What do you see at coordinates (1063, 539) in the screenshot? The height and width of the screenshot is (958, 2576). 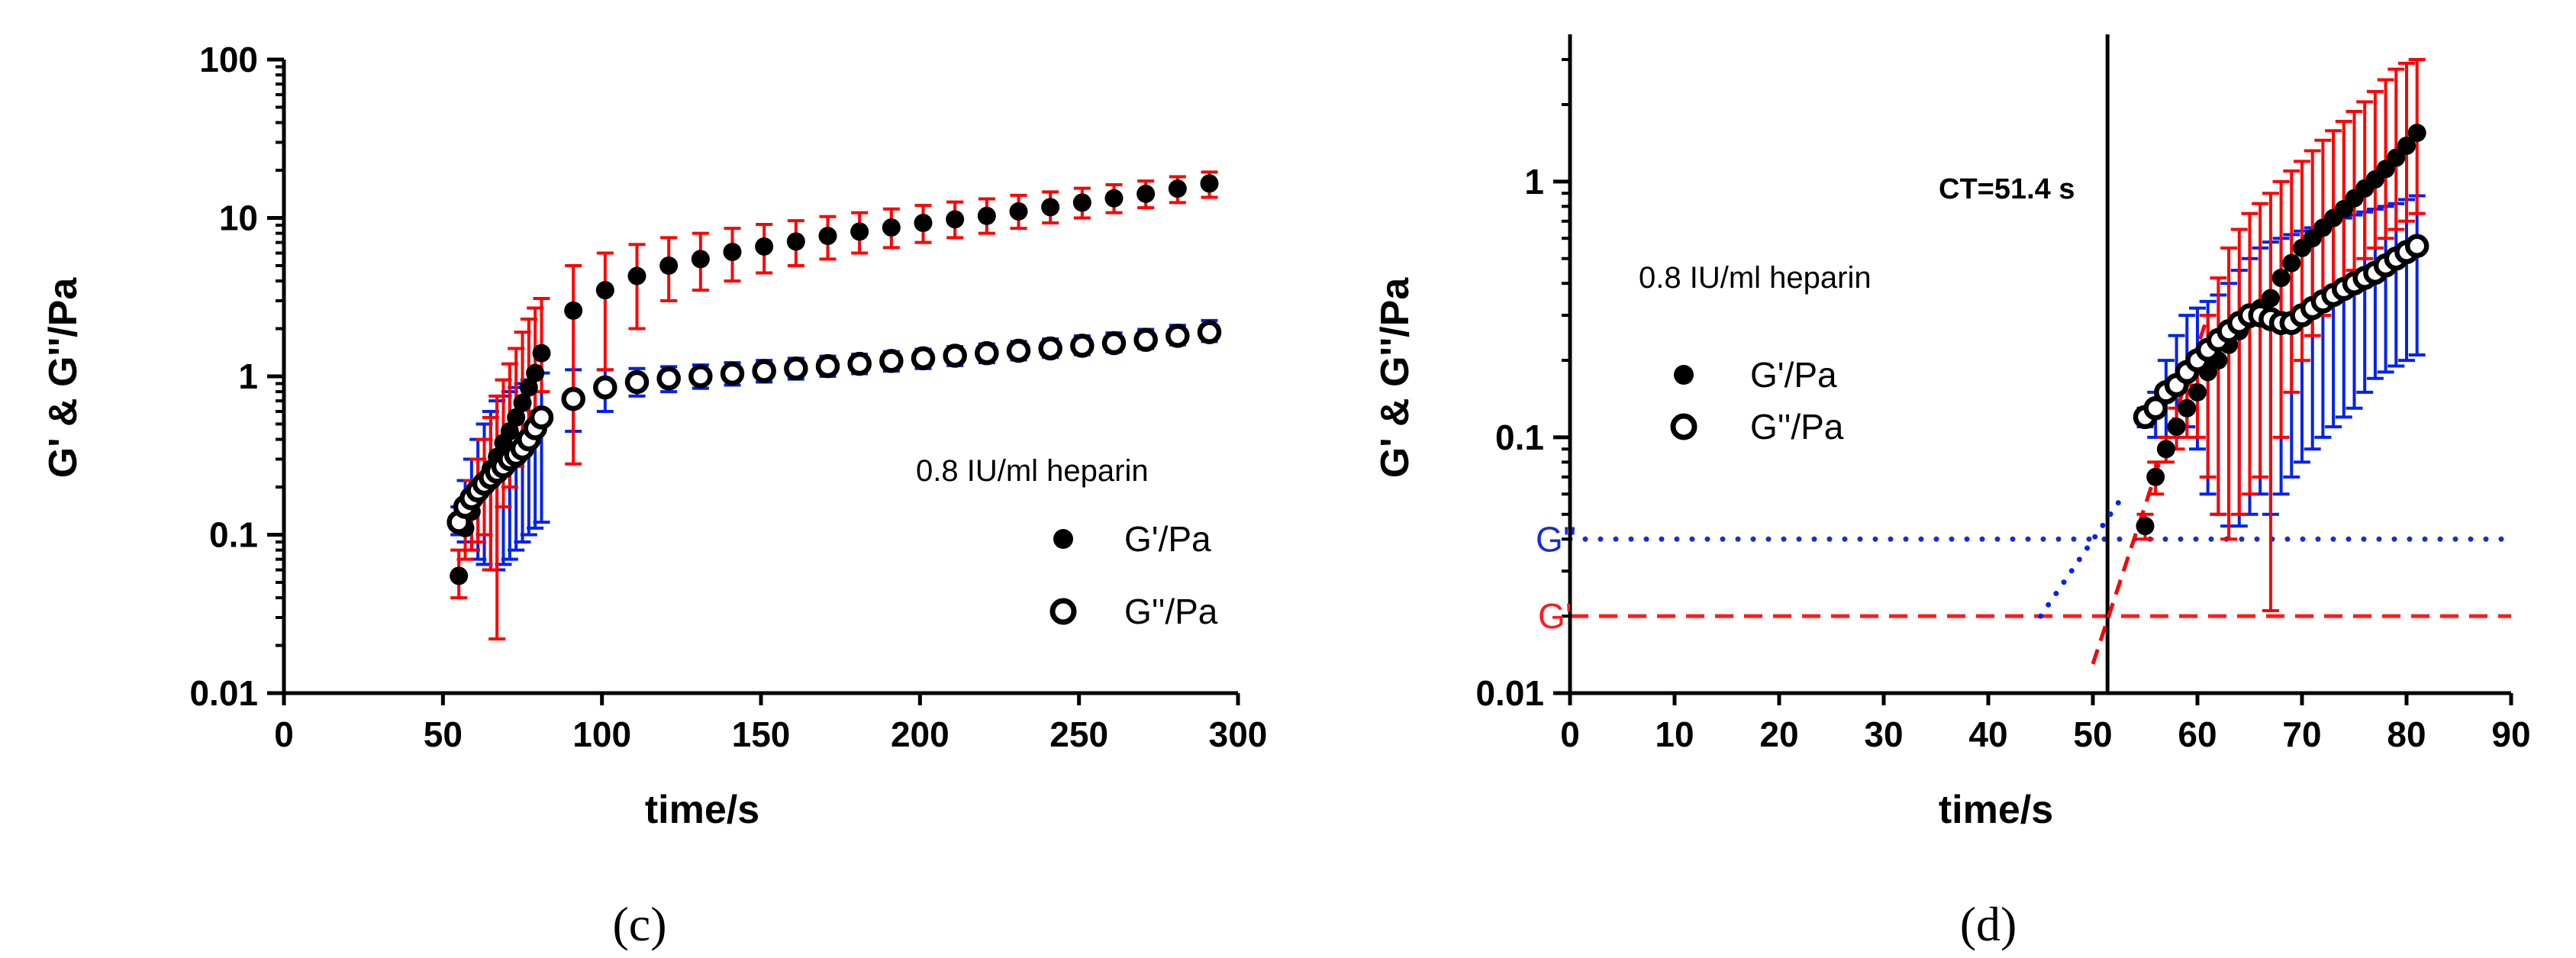 I see `c-legend-gp-marker` at bounding box center [1063, 539].